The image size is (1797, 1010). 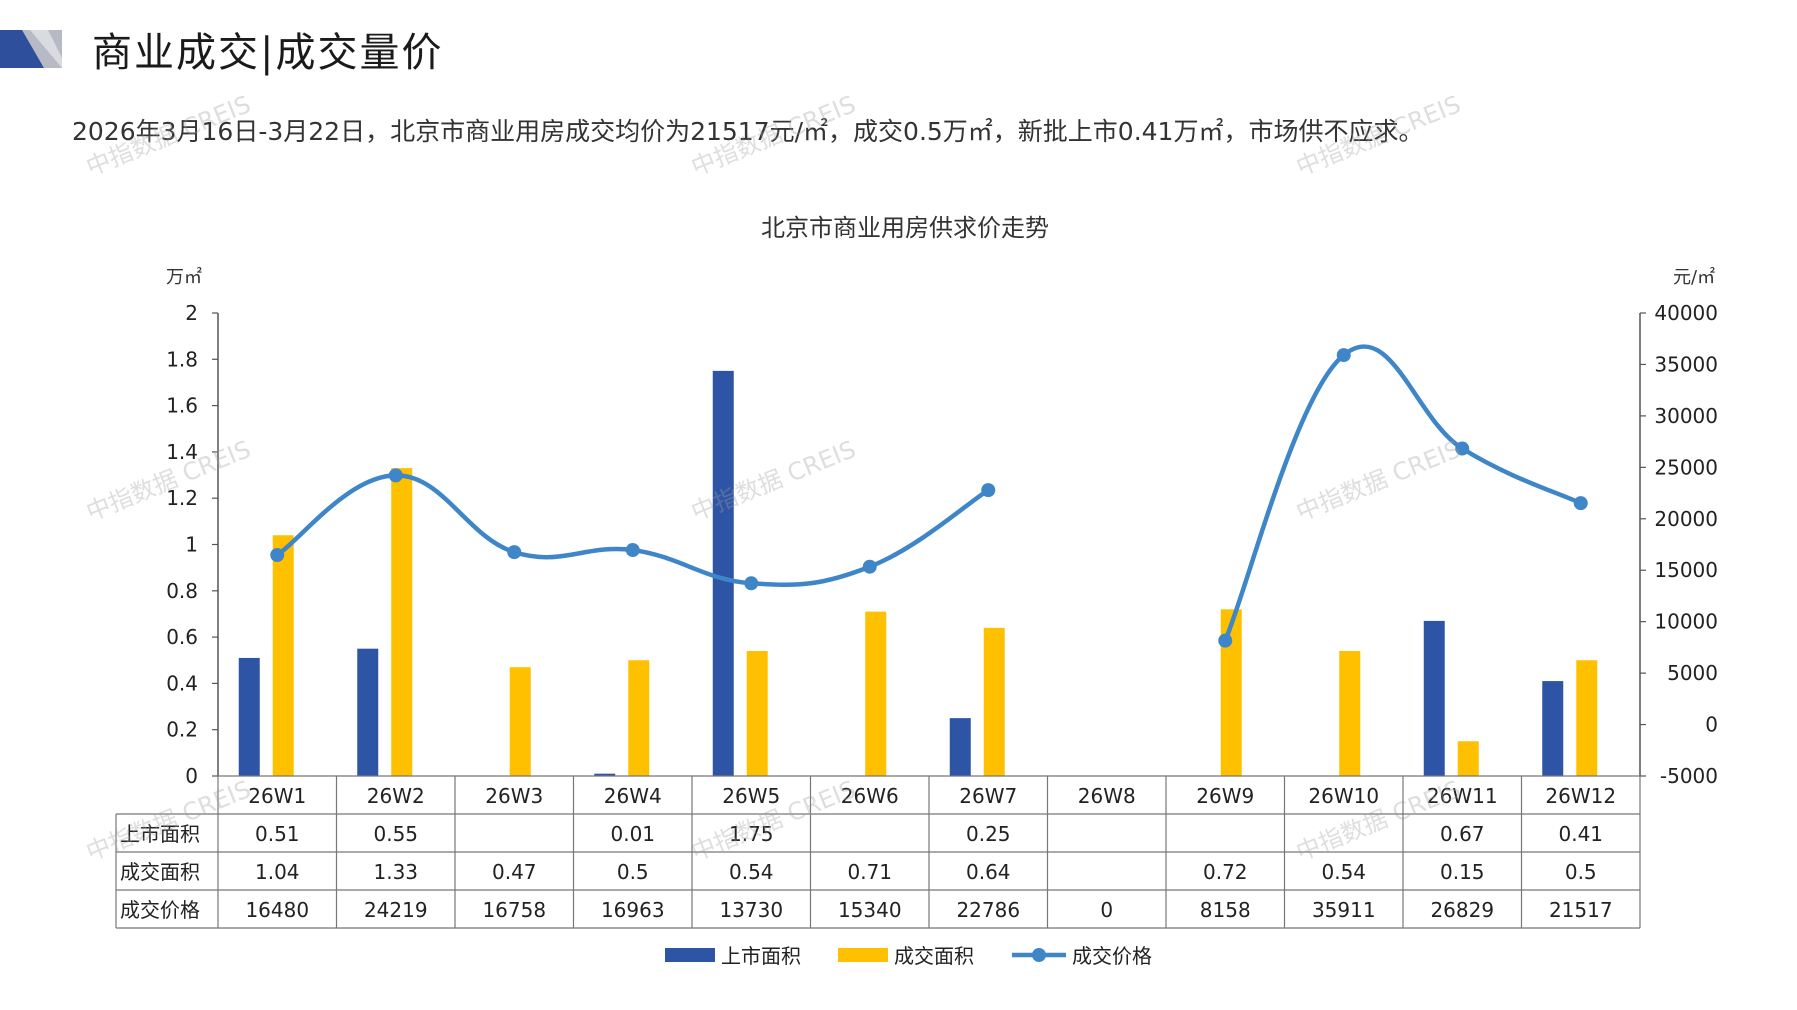 What do you see at coordinates (182, 591) in the screenshot?
I see `y-left-tick-label: 0.8` at bounding box center [182, 591].